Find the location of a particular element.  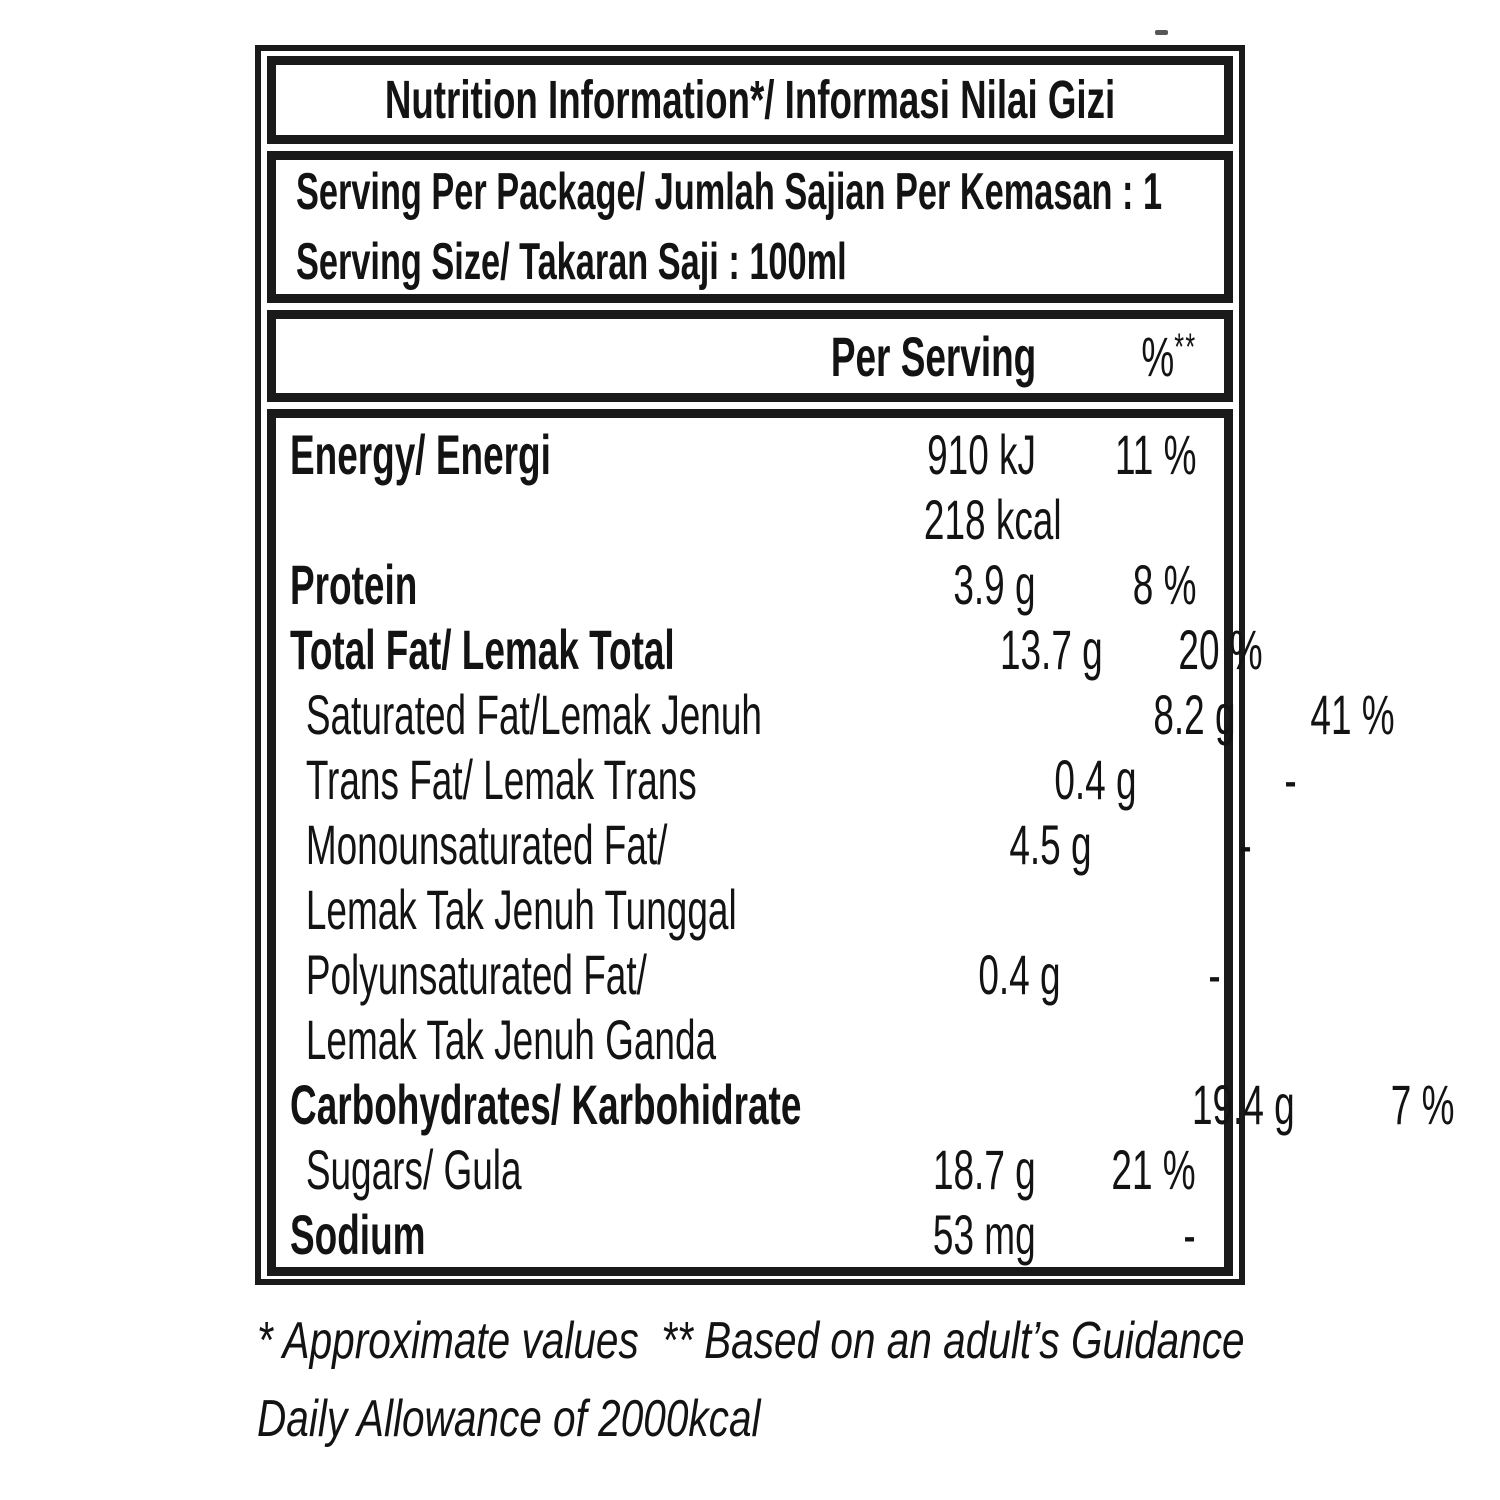

per-serving-value: 3.9 g is located at coordinates (994, 584).